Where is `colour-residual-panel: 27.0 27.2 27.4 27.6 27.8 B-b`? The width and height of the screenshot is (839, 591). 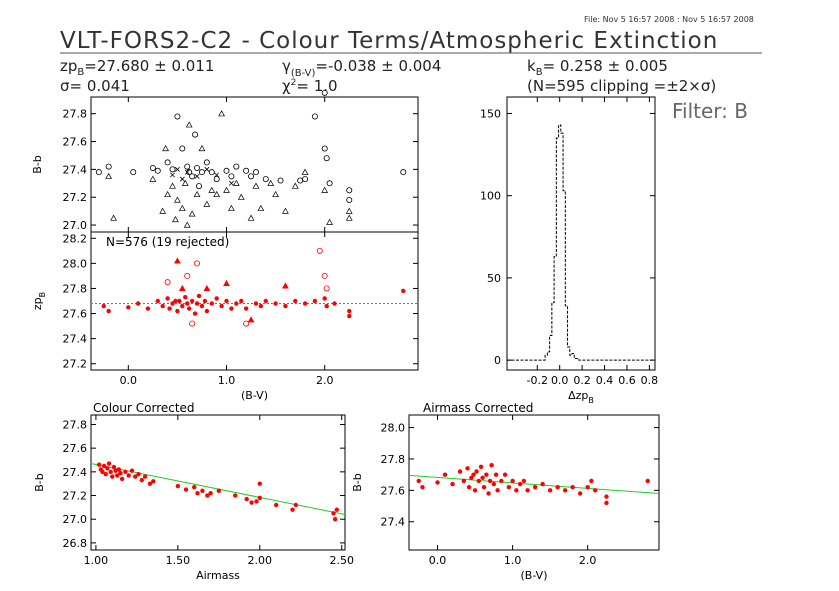 colour-residual-panel: 27.0 27.2 27.4 27.6 27.8 B-b is located at coordinates (225, 161).